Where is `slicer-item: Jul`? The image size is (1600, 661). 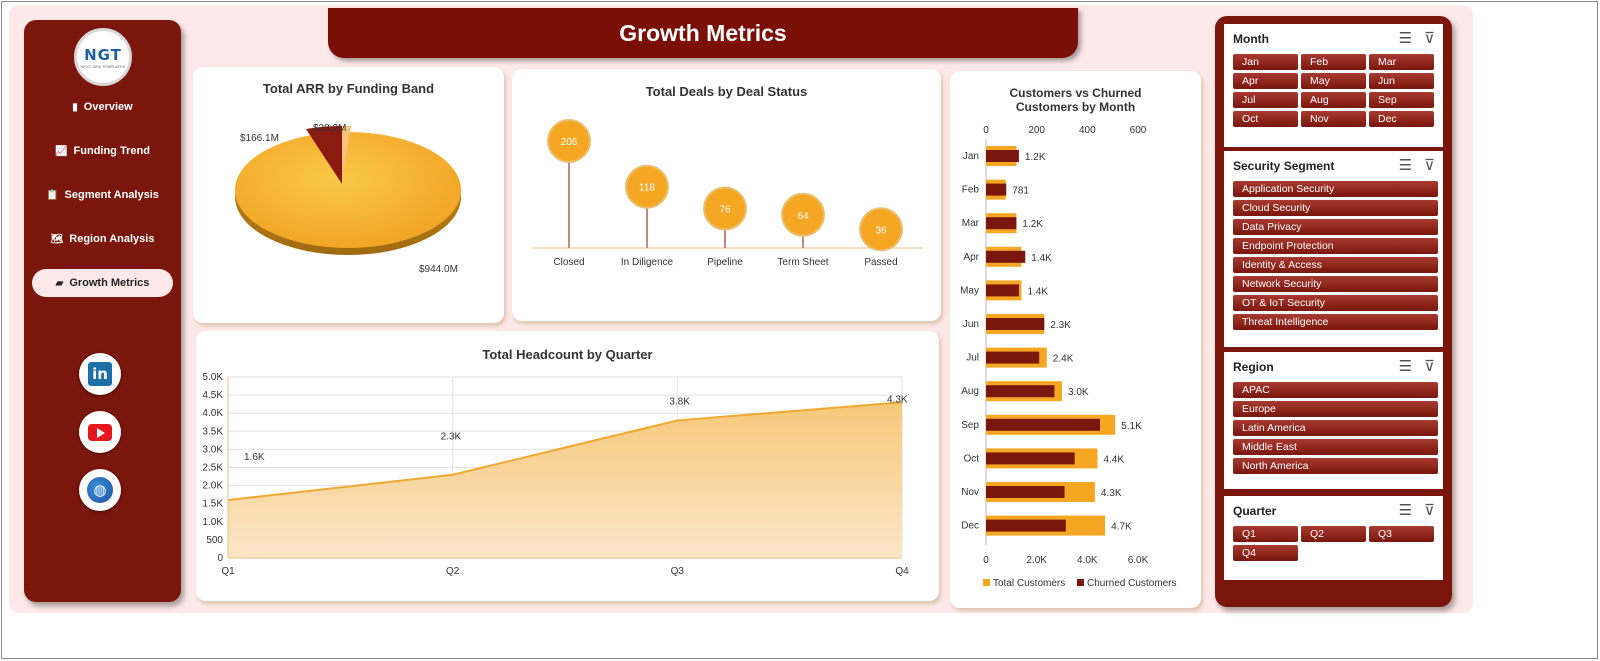 slicer-item: Jul is located at coordinates (1265, 100).